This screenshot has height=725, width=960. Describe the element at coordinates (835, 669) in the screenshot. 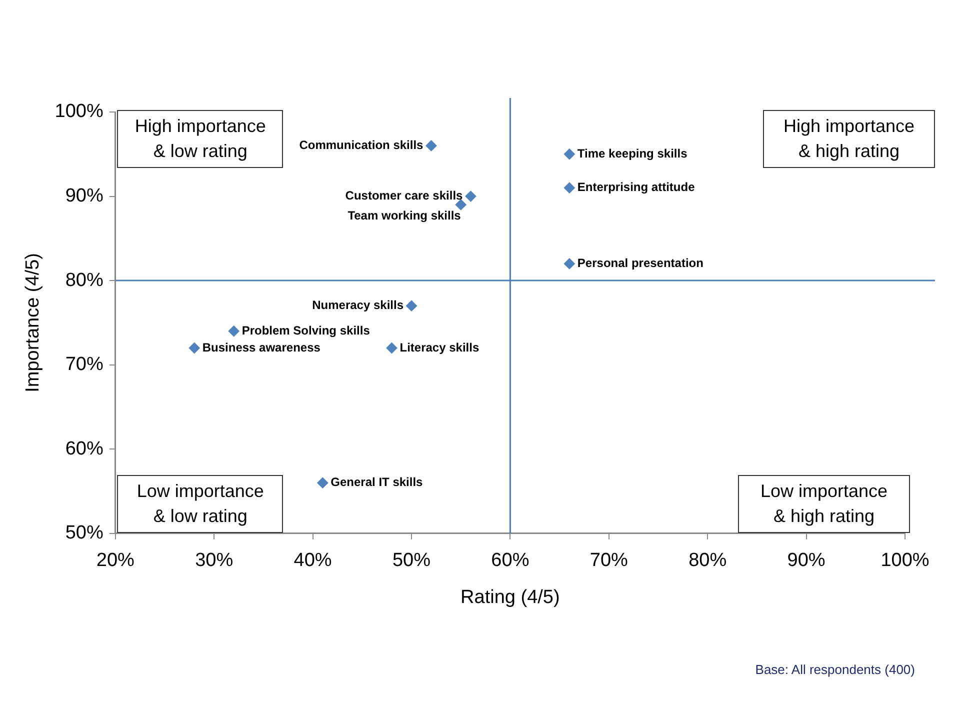

I see `text: Base: All respondents (400)` at that location.